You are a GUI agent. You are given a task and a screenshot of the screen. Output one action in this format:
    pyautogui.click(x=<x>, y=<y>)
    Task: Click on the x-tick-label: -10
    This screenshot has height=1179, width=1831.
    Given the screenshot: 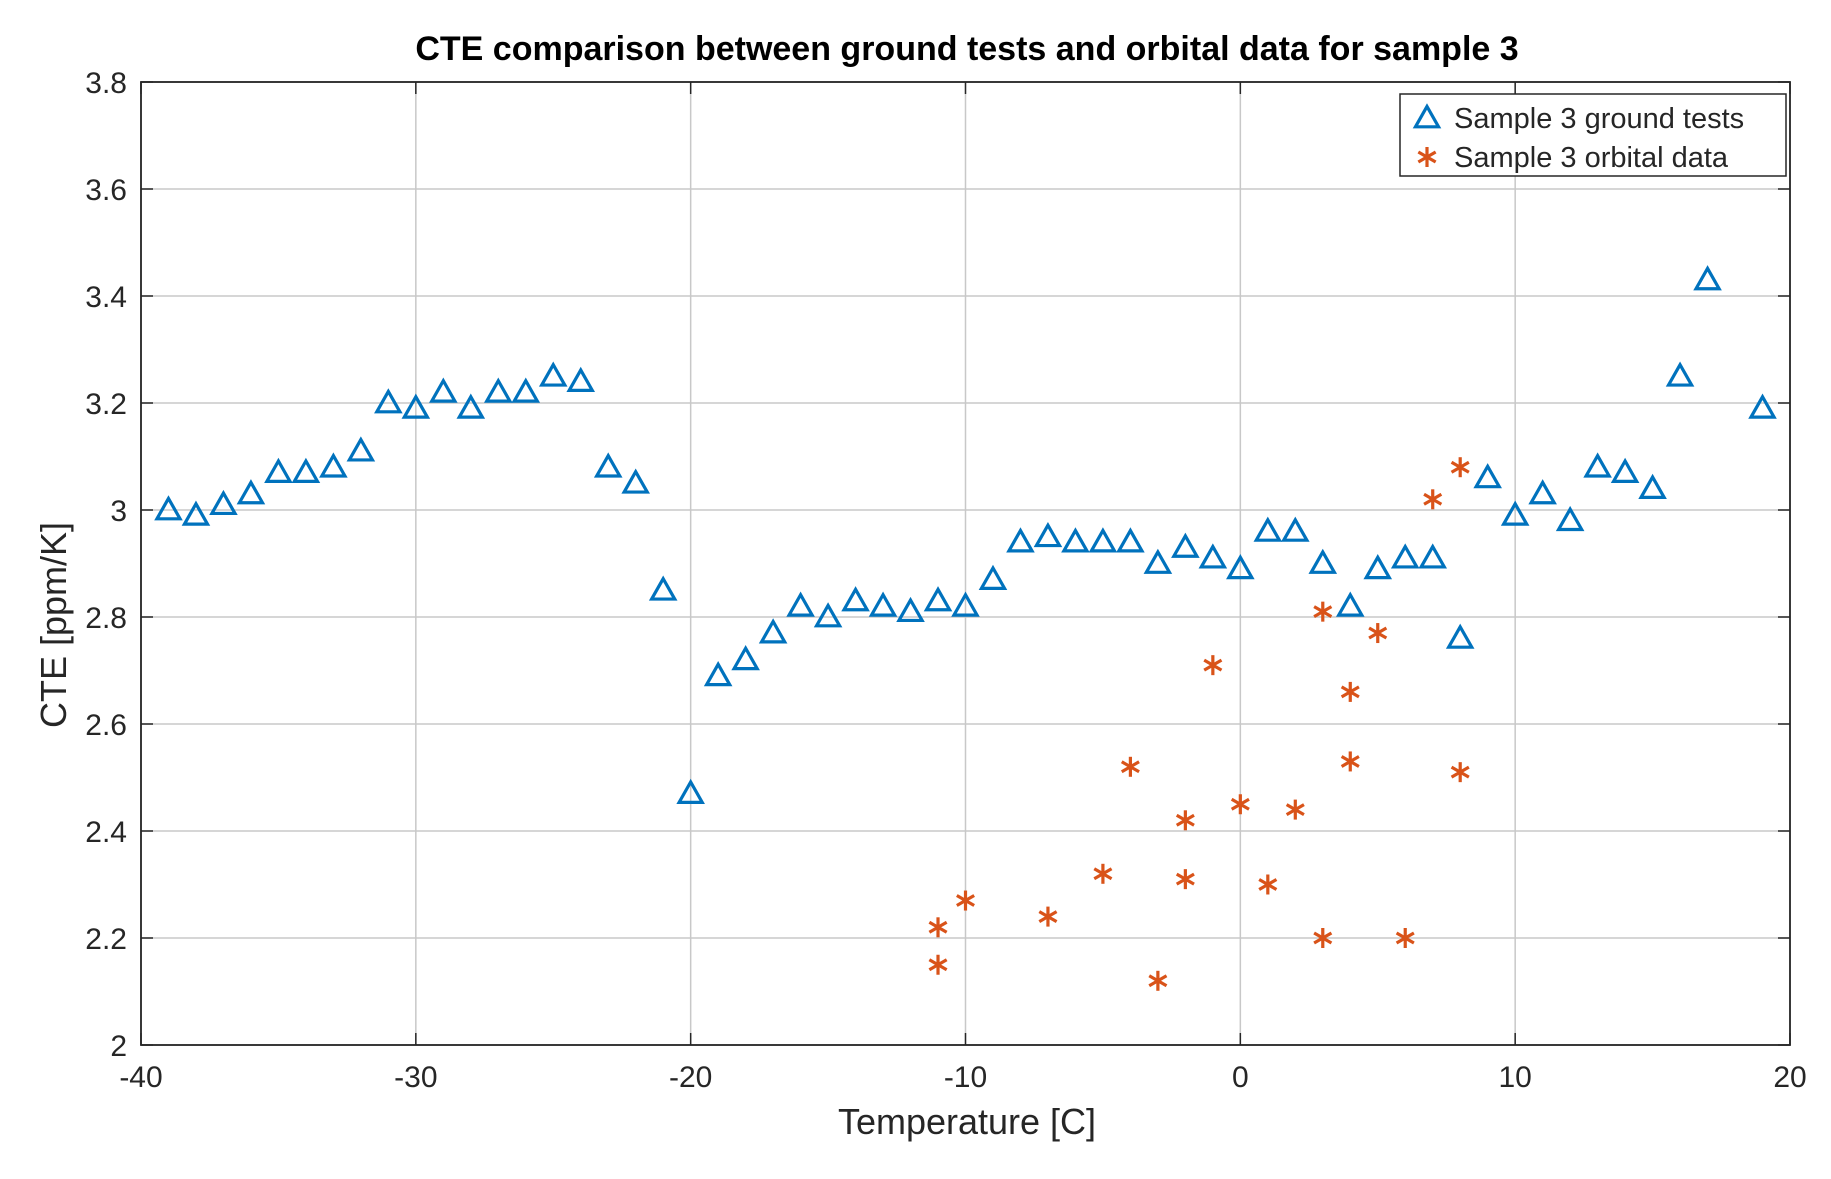 What is the action you would take?
    pyautogui.click(x=965, y=1077)
    